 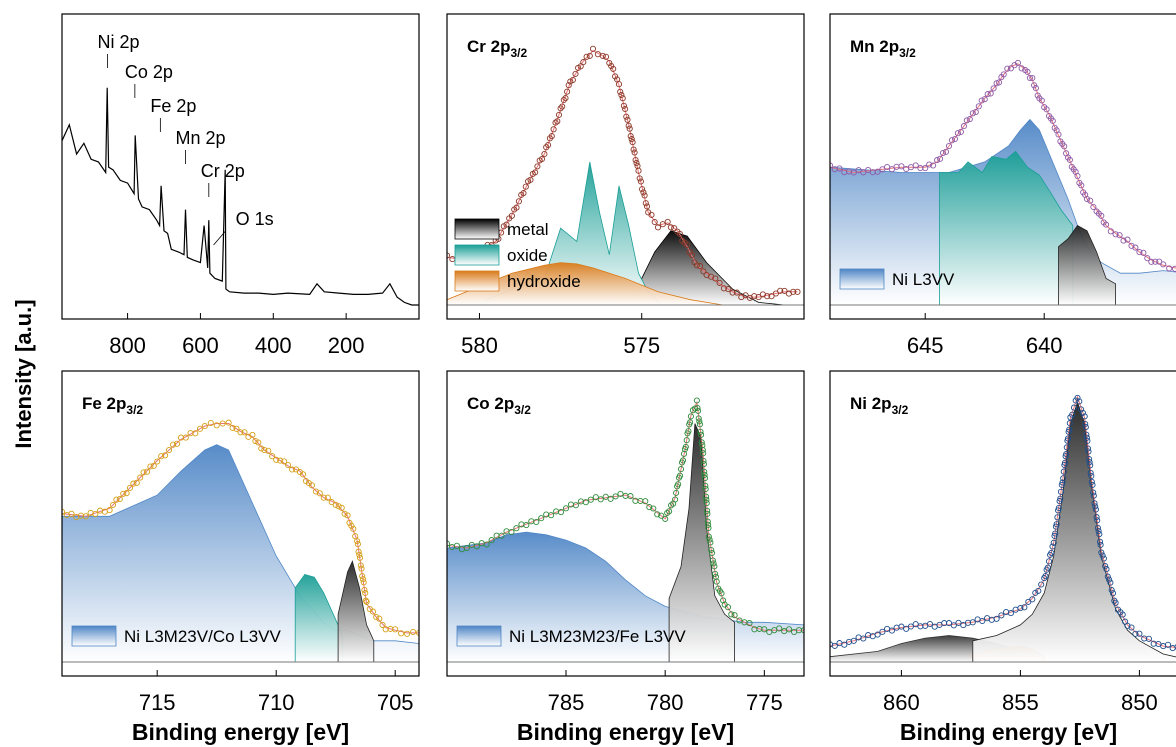 What do you see at coordinates (625, 530) in the screenshot?
I see `plot-area-co` at bounding box center [625, 530].